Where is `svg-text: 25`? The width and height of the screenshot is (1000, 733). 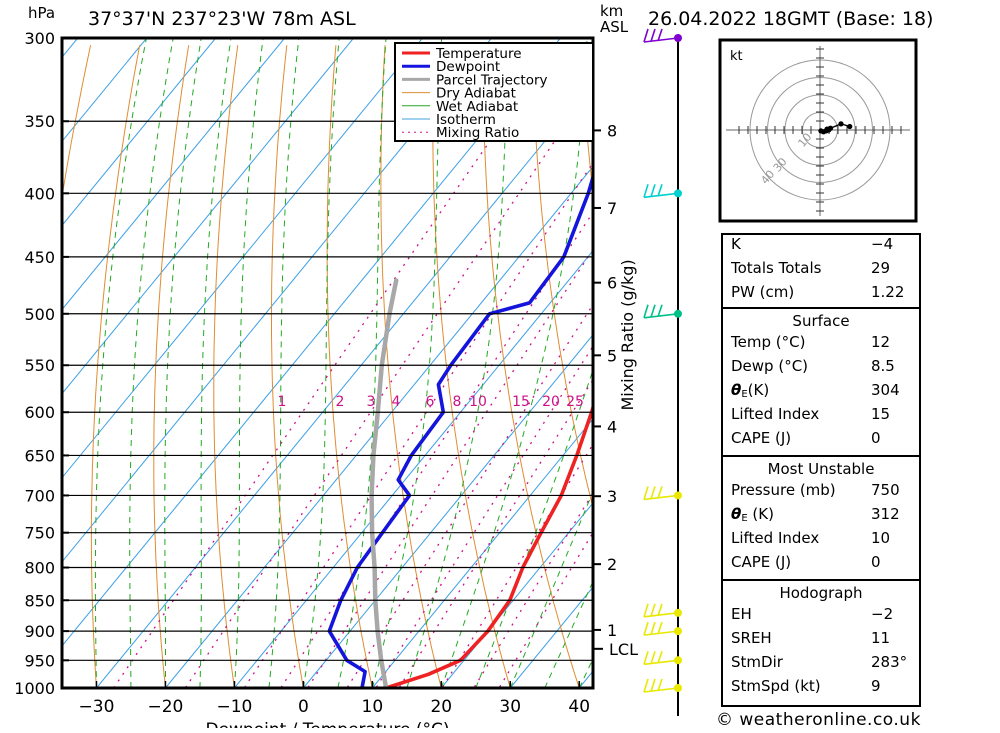 svg-text: 25 is located at coordinates (575, 402).